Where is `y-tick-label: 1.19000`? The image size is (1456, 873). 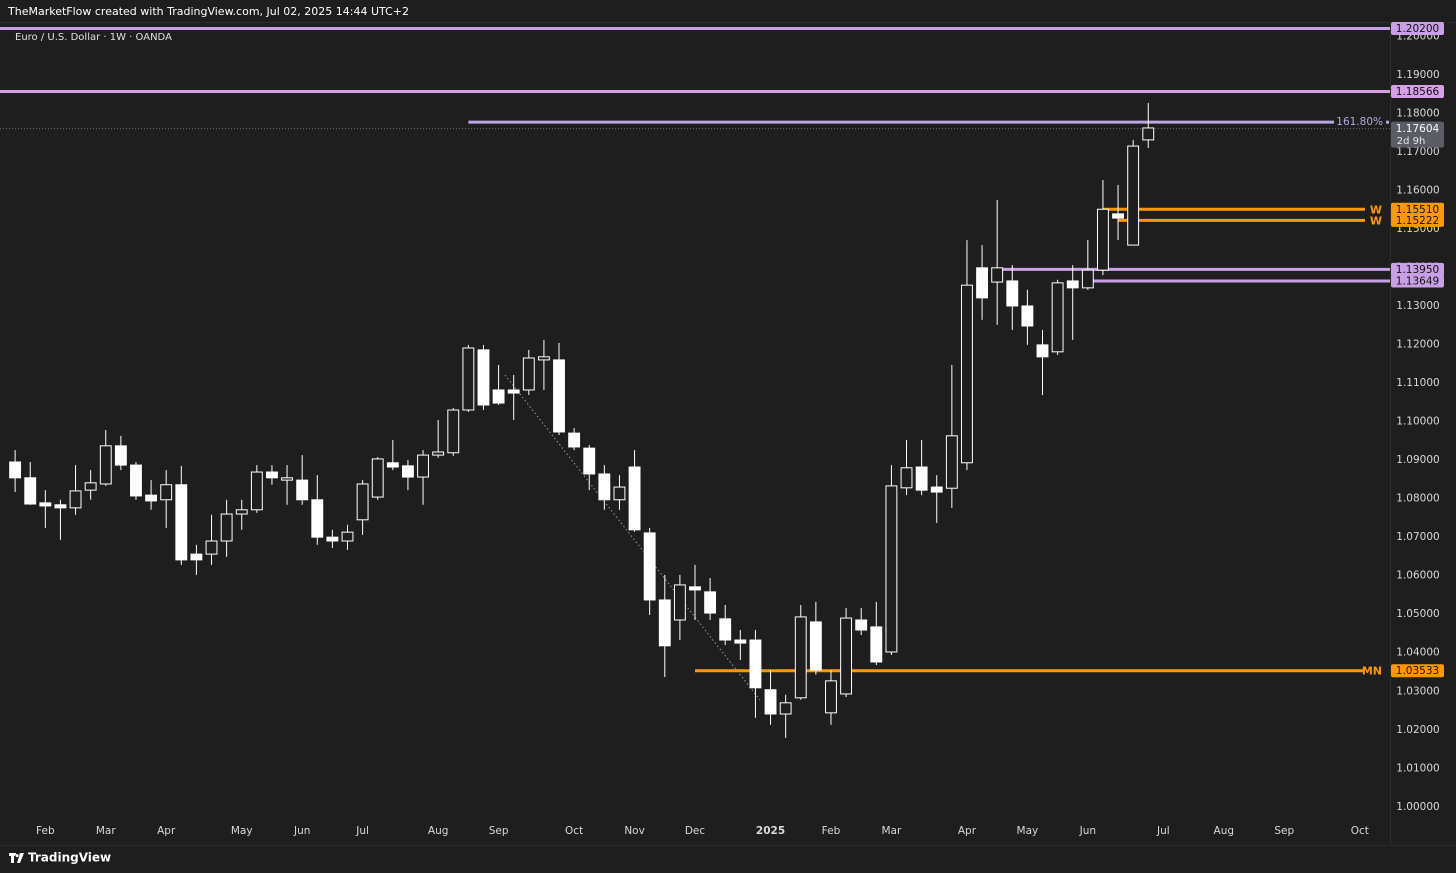 y-tick-label: 1.19000 is located at coordinates (1417, 75).